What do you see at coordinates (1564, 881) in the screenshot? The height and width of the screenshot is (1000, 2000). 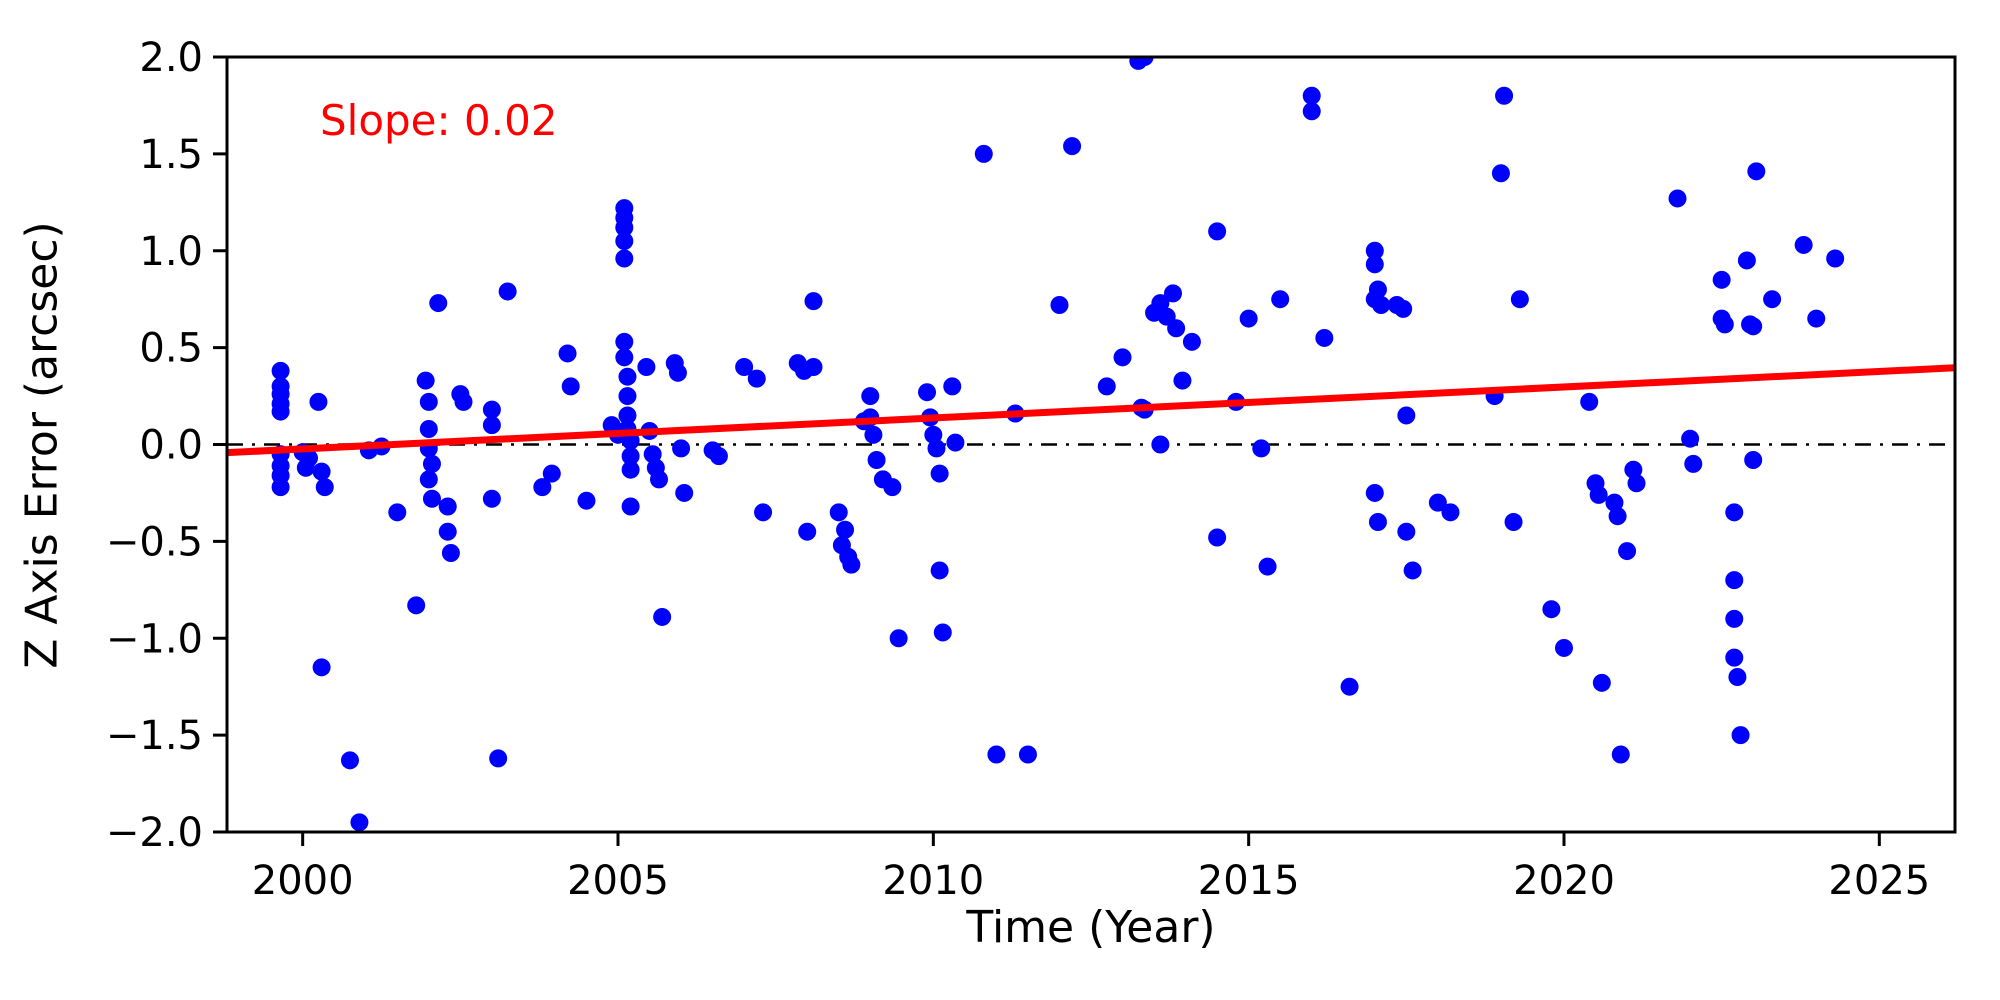 I see `x-tick-label: 2020` at bounding box center [1564, 881].